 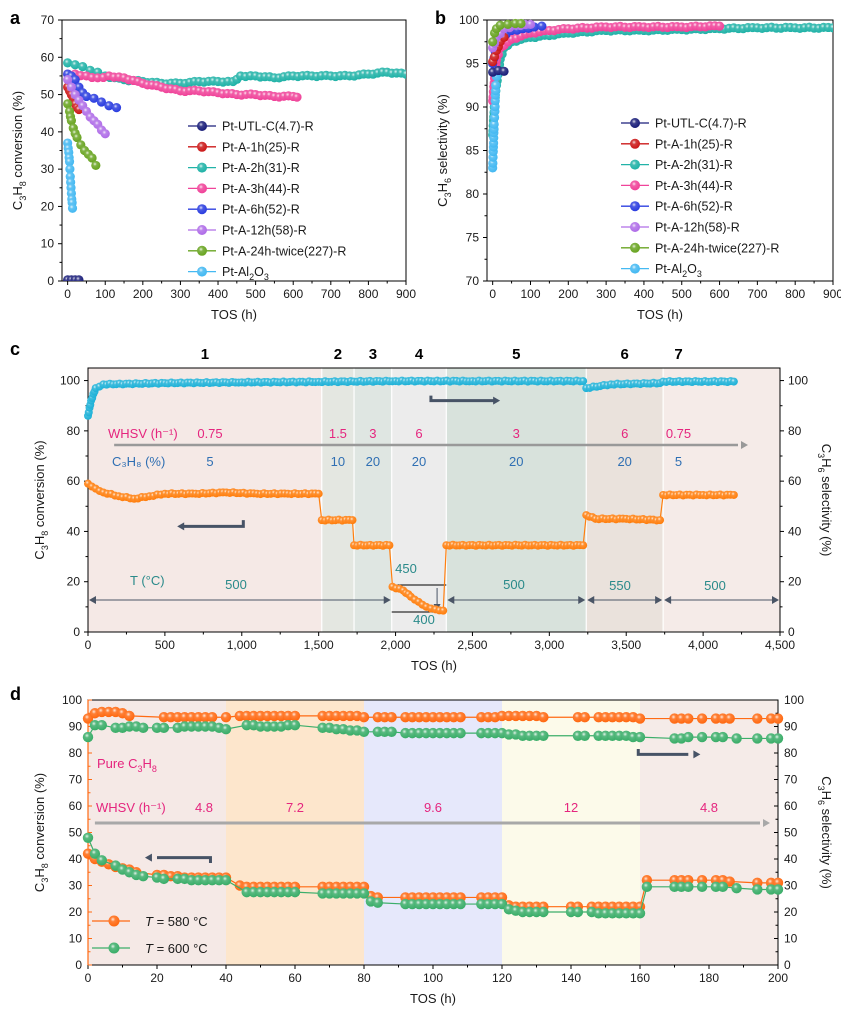 What do you see at coordinates (744, 445) in the screenshot?
I see `whsv-arrow-head` at bounding box center [744, 445].